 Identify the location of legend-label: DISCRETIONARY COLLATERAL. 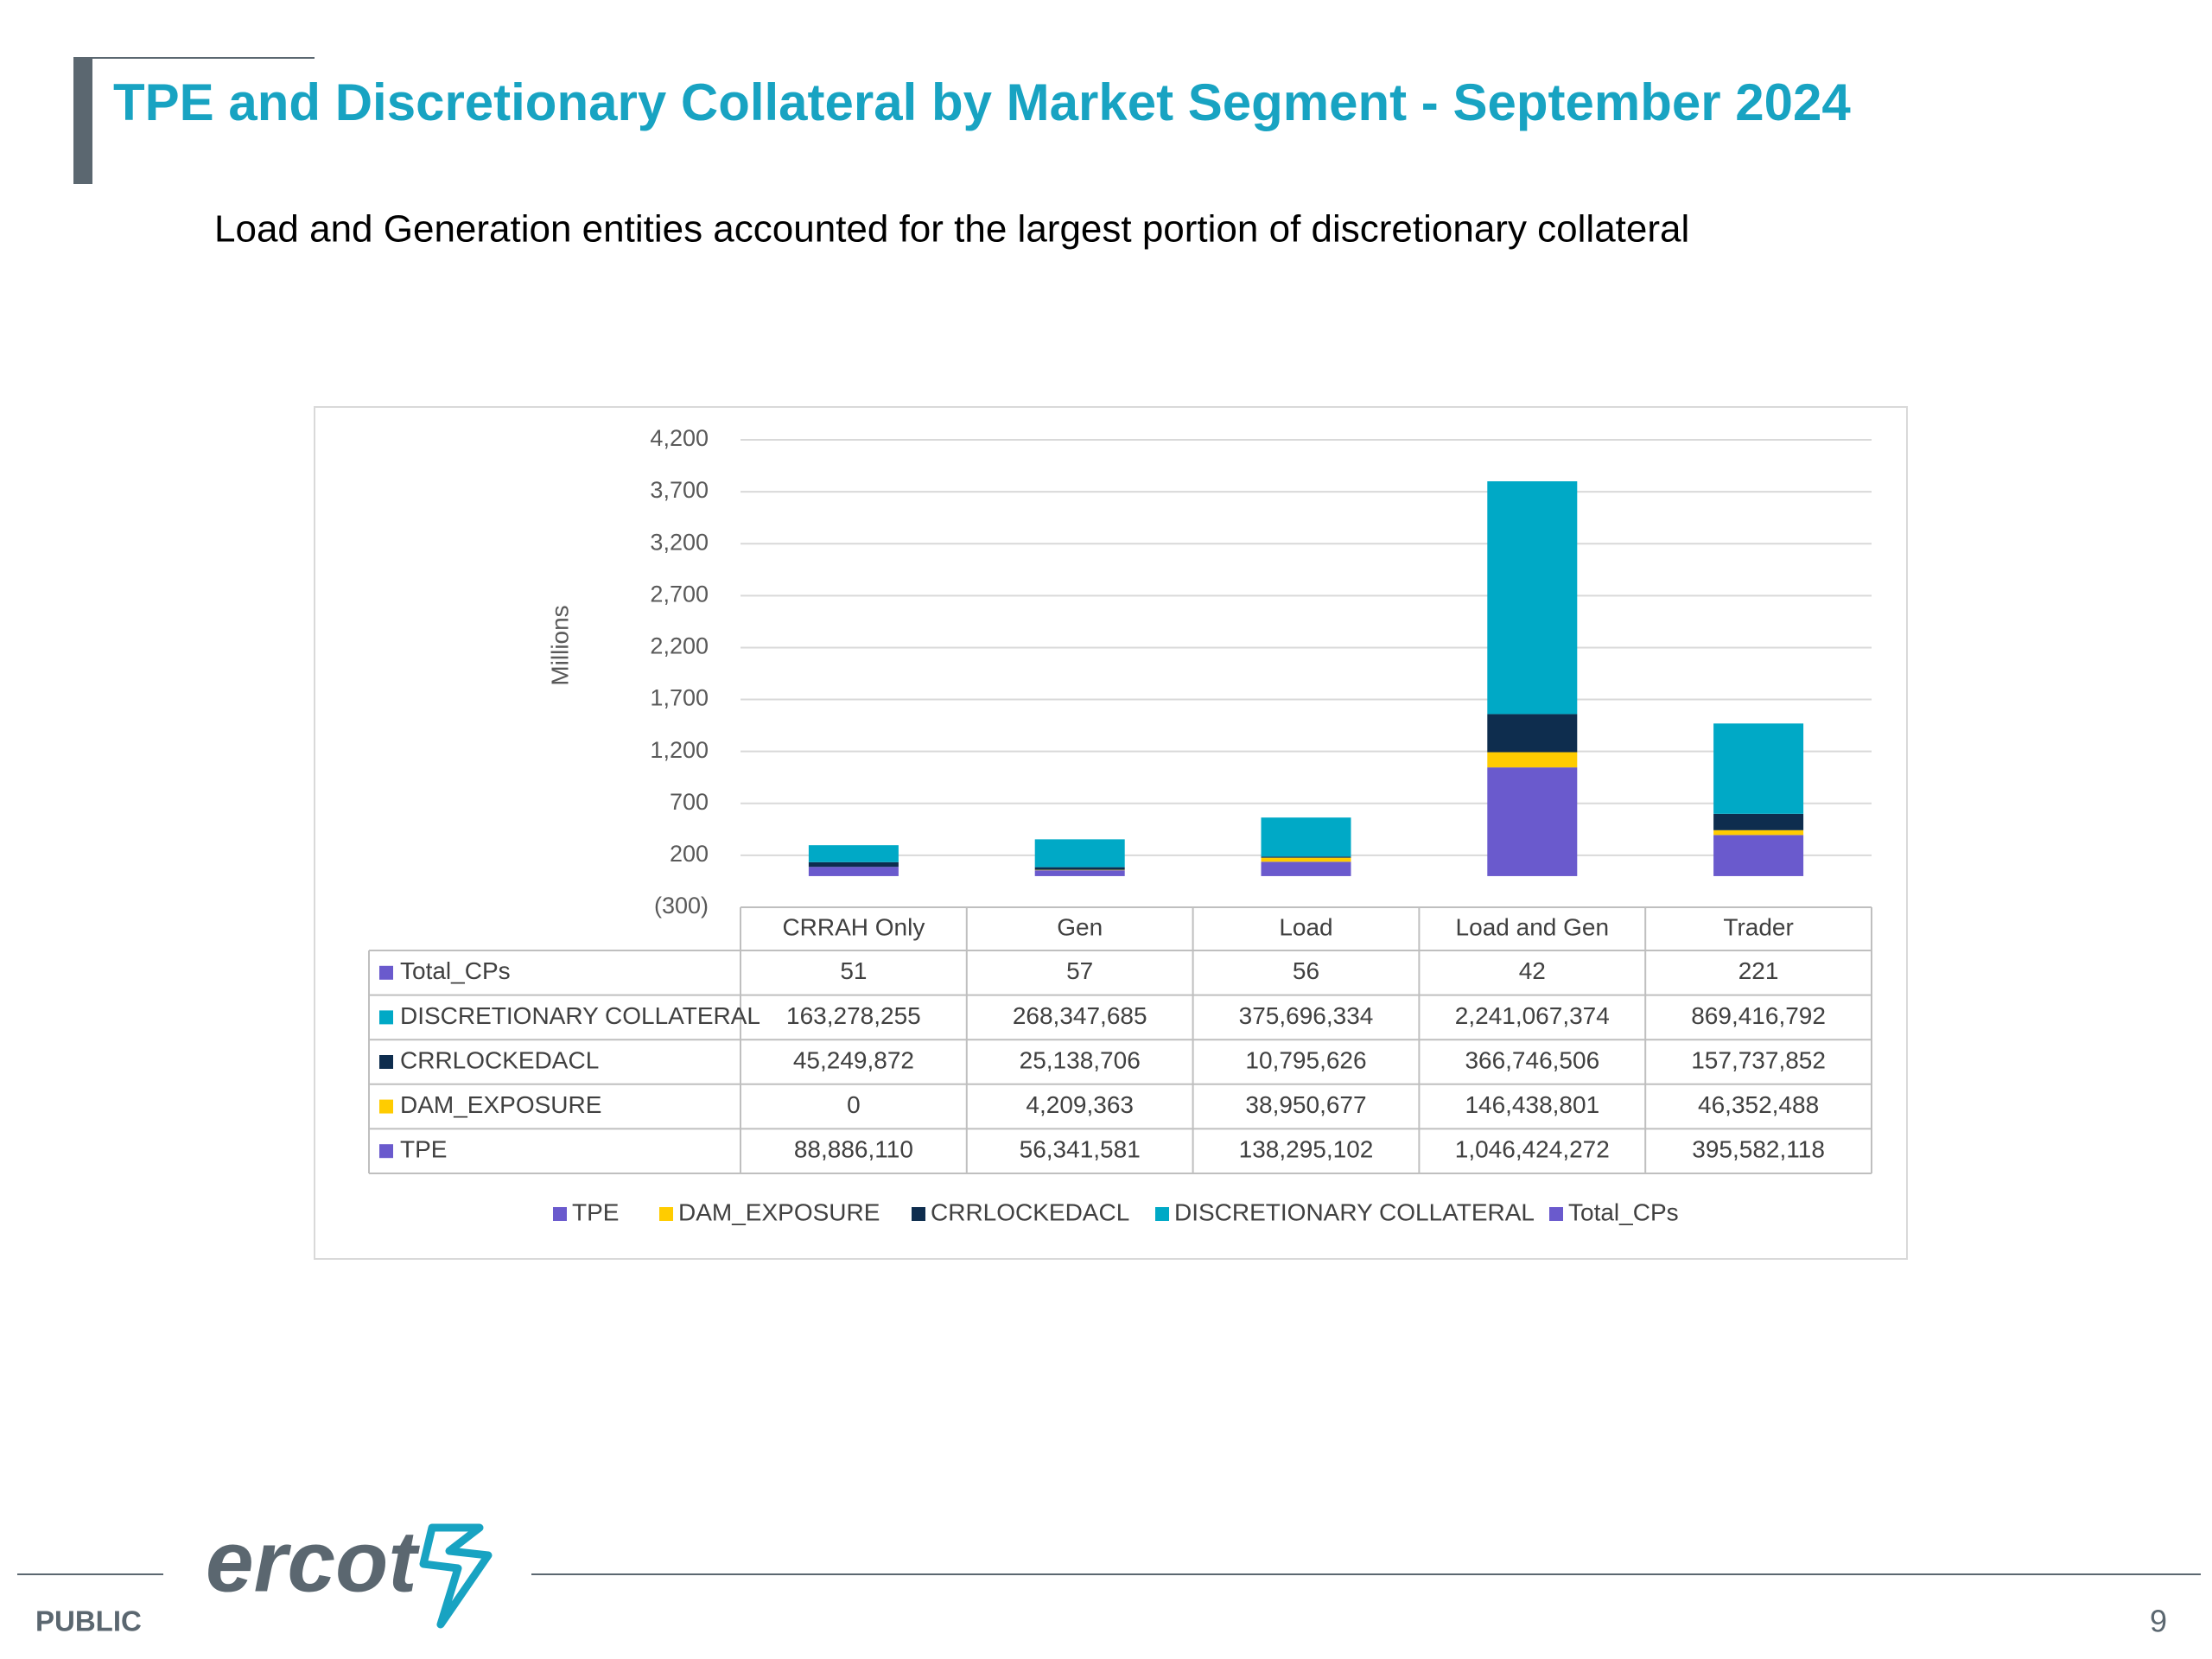
(1354, 1211).